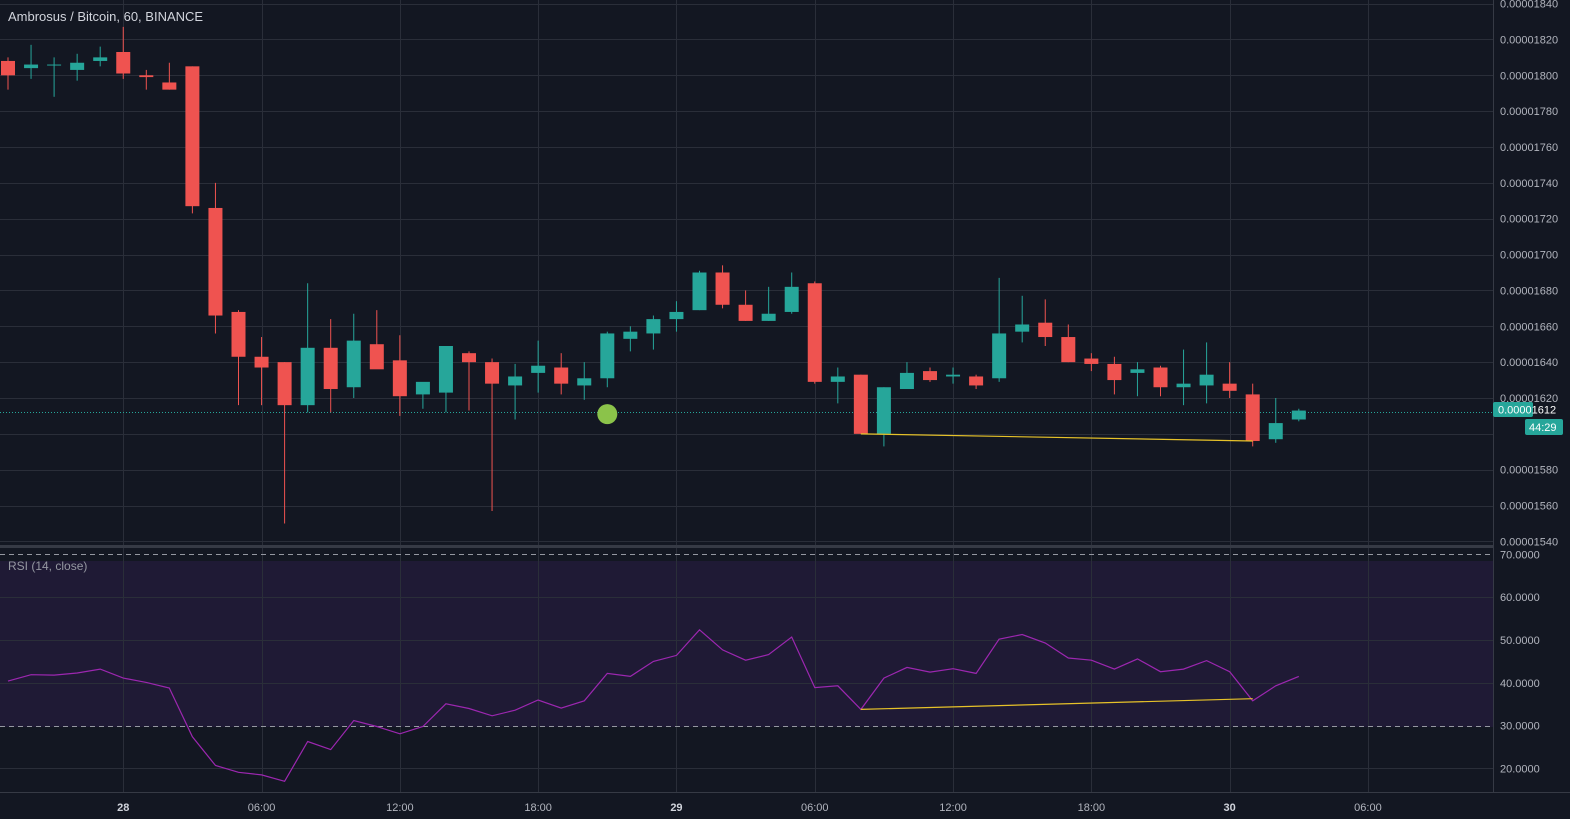  I want to click on time-tick-label: 12:00, so click(953, 808).